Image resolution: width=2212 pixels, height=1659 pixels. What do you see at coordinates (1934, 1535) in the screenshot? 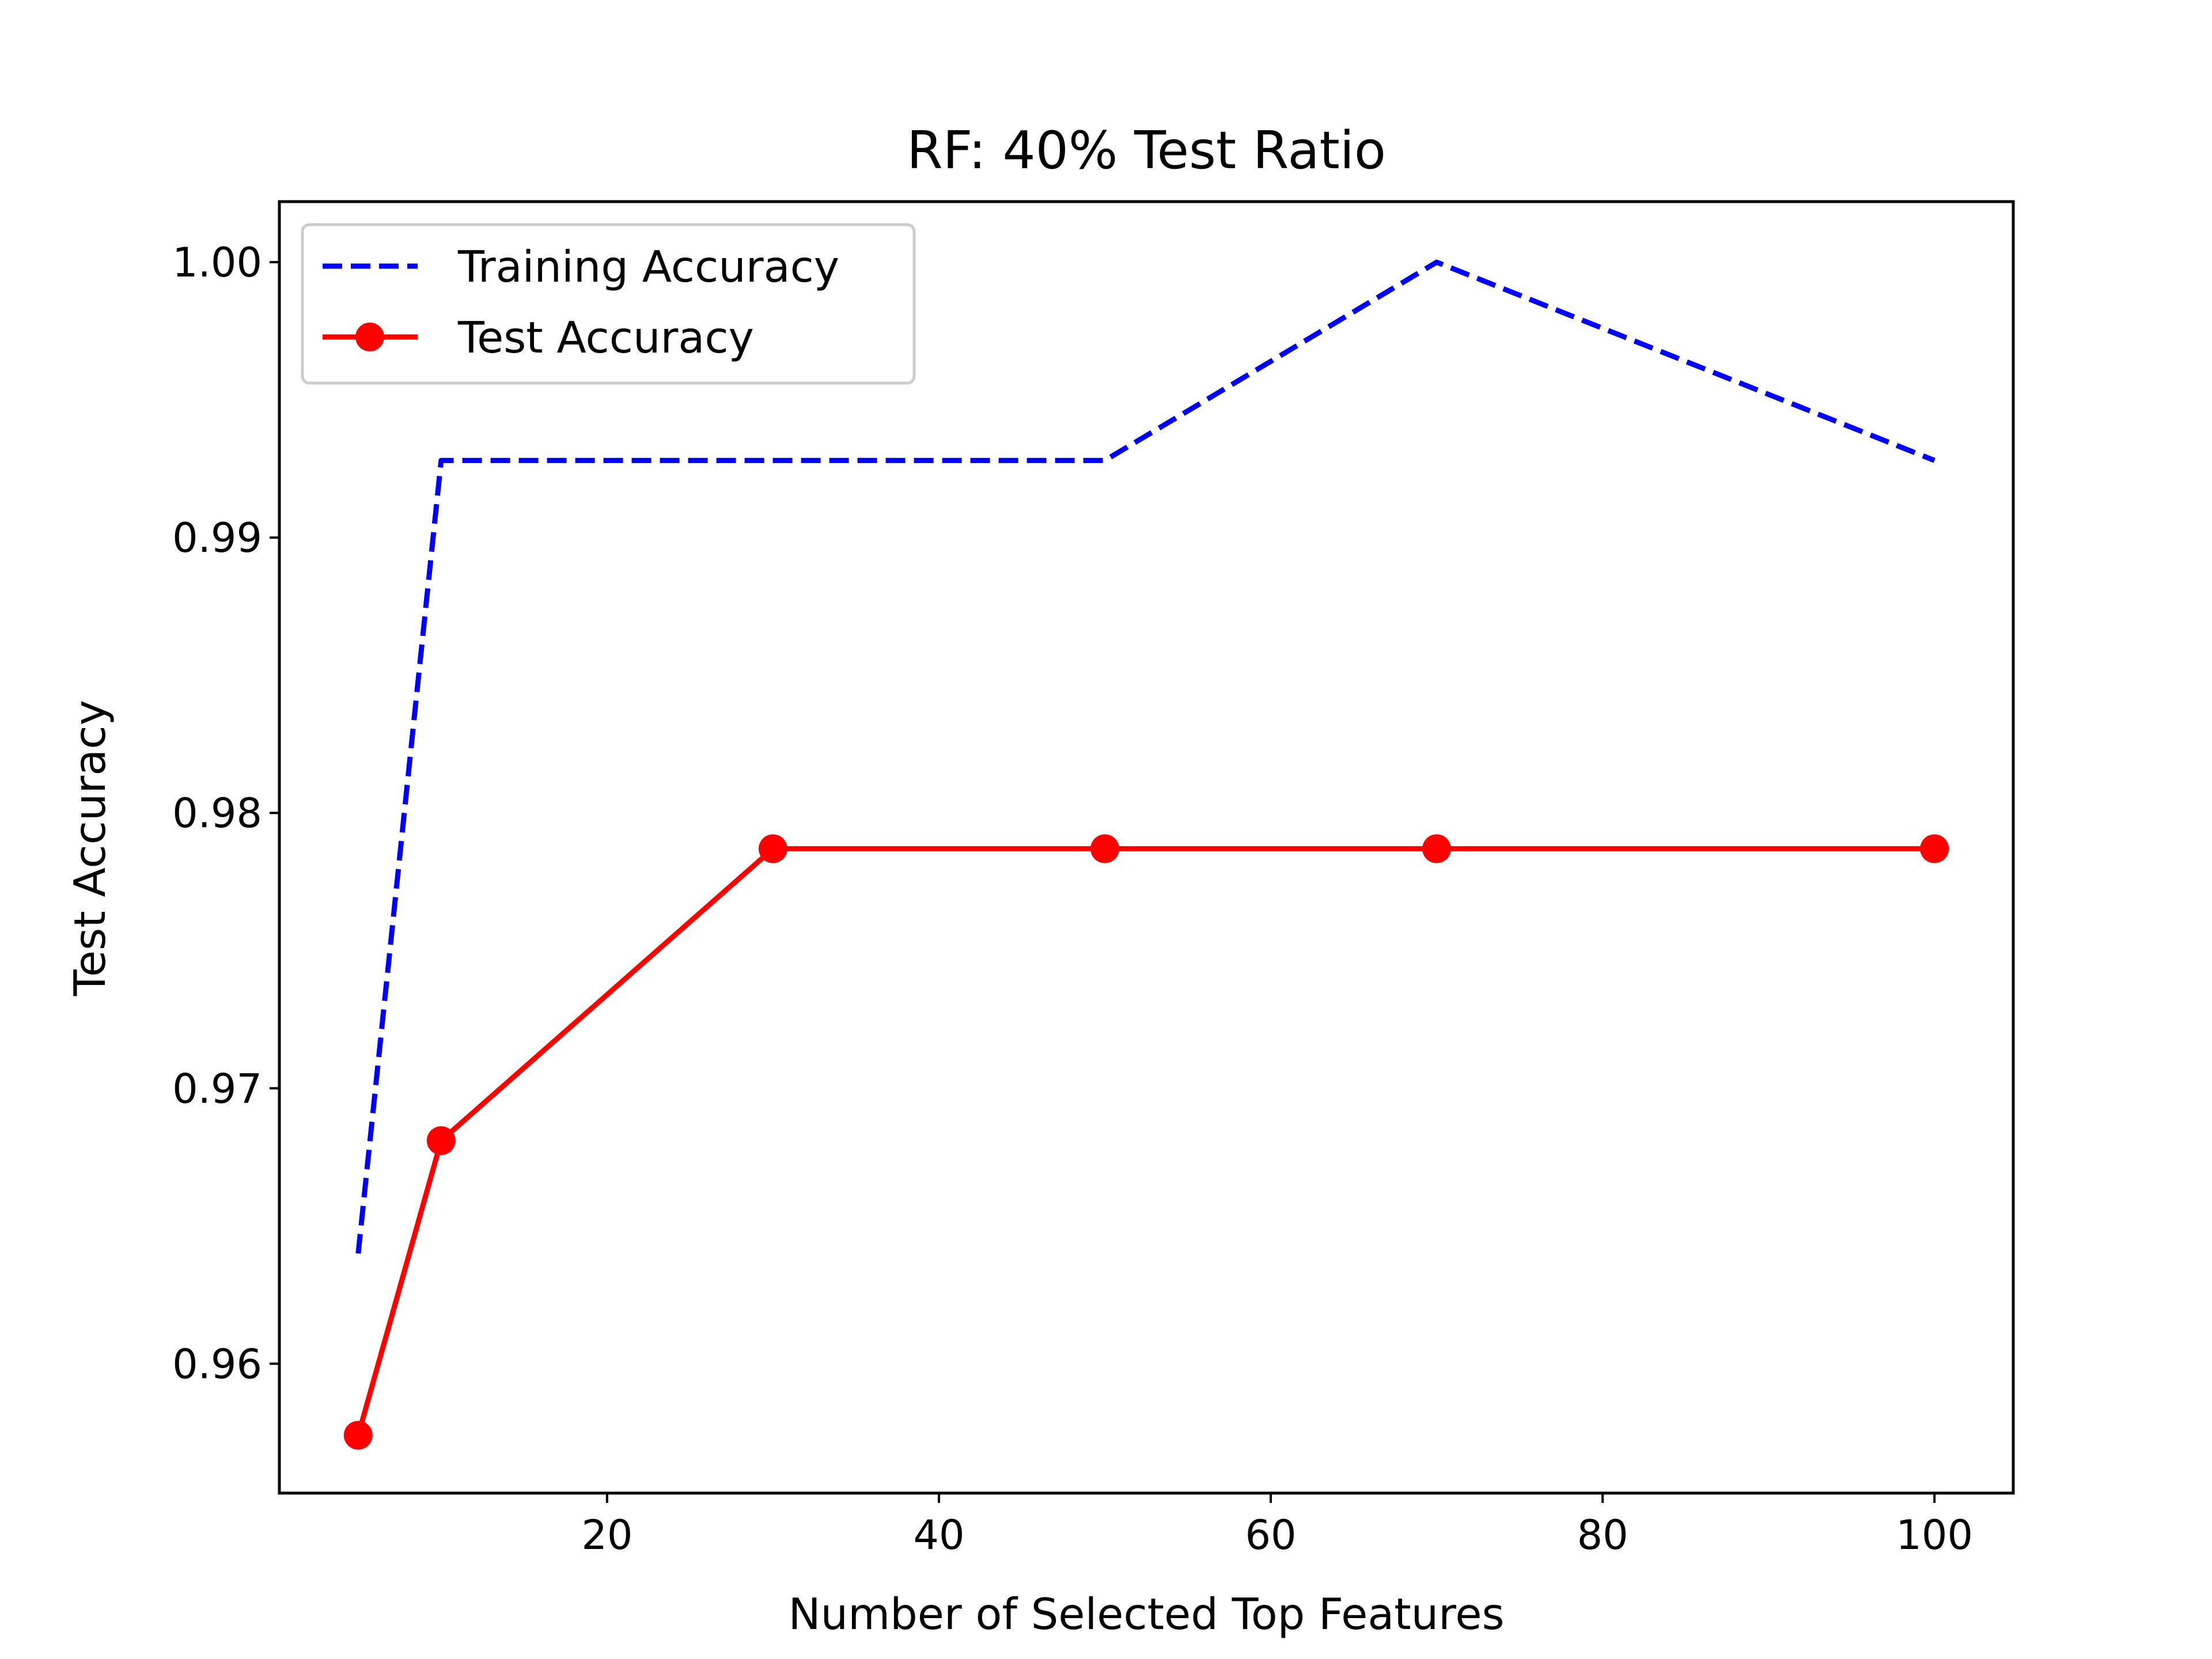
I see `x-tick-label: 100` at bounding box center [1934, 1535].